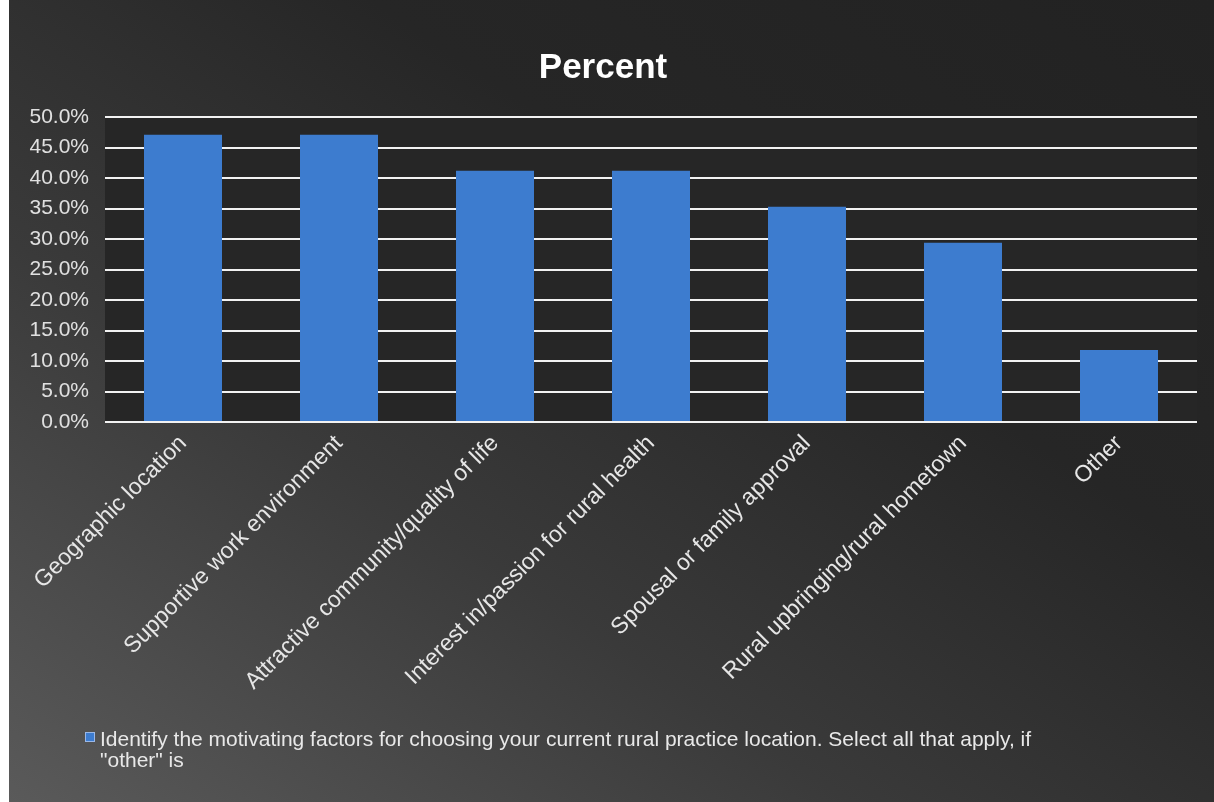 The height and width of the screenshot is (802, 1214). Describe the element at coordinates (603, 65) in the screenshot. I see `chart-title: Percent` at that location.